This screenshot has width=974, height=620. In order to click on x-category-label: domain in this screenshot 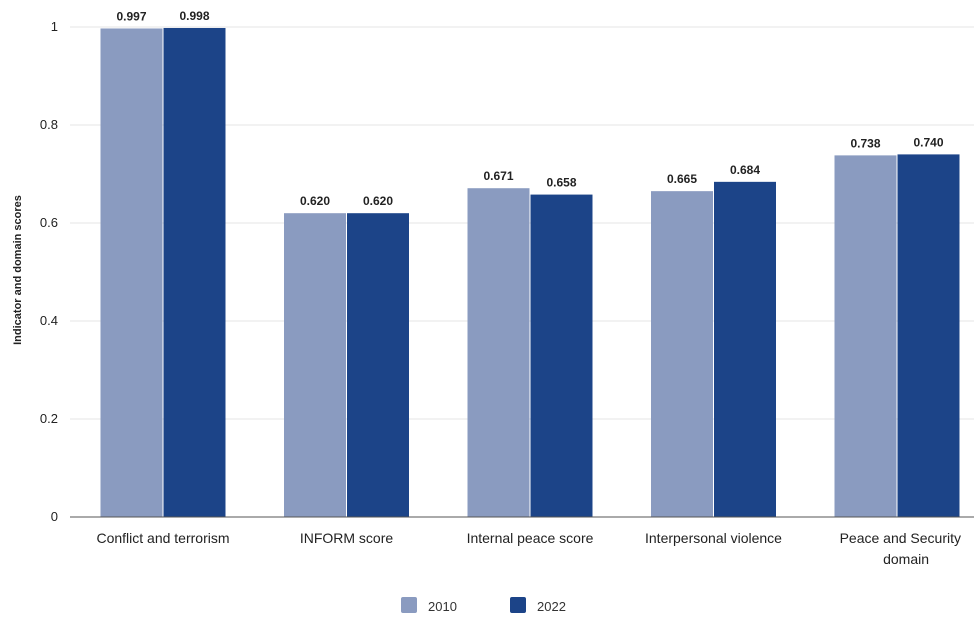, I will do `click(906, 559)`.